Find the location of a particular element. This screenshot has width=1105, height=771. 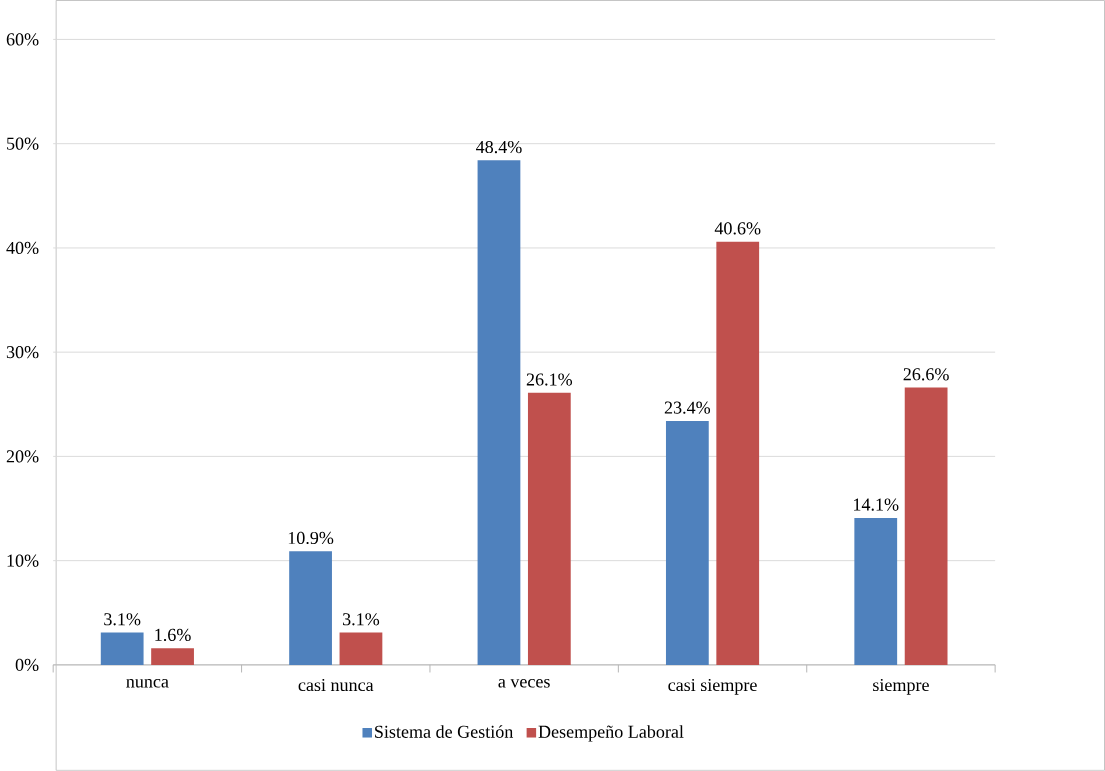

data-label: 14.1% is located at coordinates (876, 504).